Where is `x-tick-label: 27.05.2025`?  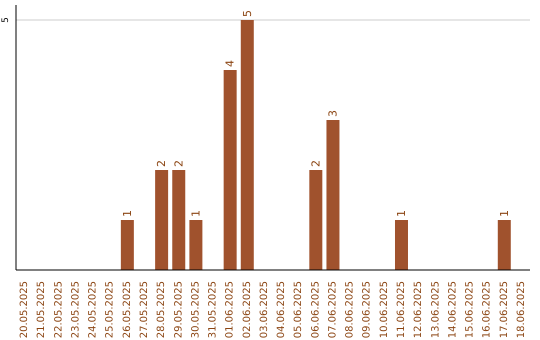
x-tick-label: 27.05.2025 is located at coordinates (144, 309).